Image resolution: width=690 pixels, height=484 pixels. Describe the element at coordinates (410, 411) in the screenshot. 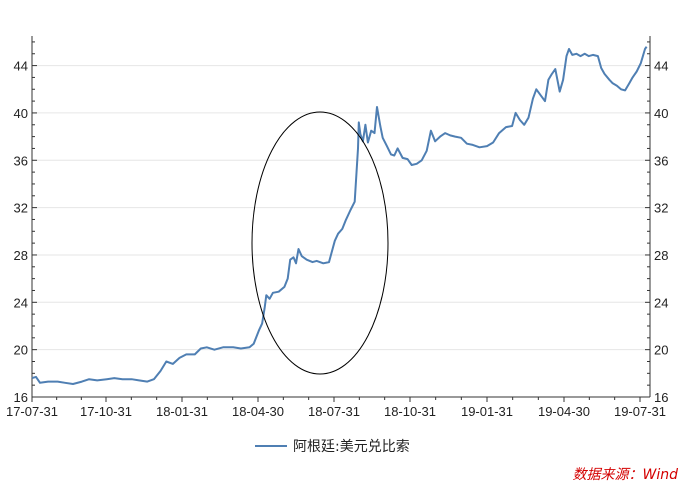

I see `x-tick-label: 18-10-31` at that location.